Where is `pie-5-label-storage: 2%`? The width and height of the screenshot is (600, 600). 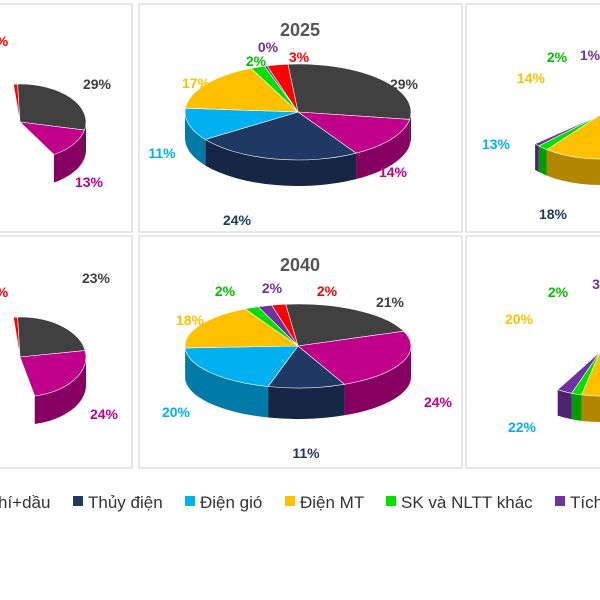
pie-5-label-storage: 2% is located at coordinates (272, 288).